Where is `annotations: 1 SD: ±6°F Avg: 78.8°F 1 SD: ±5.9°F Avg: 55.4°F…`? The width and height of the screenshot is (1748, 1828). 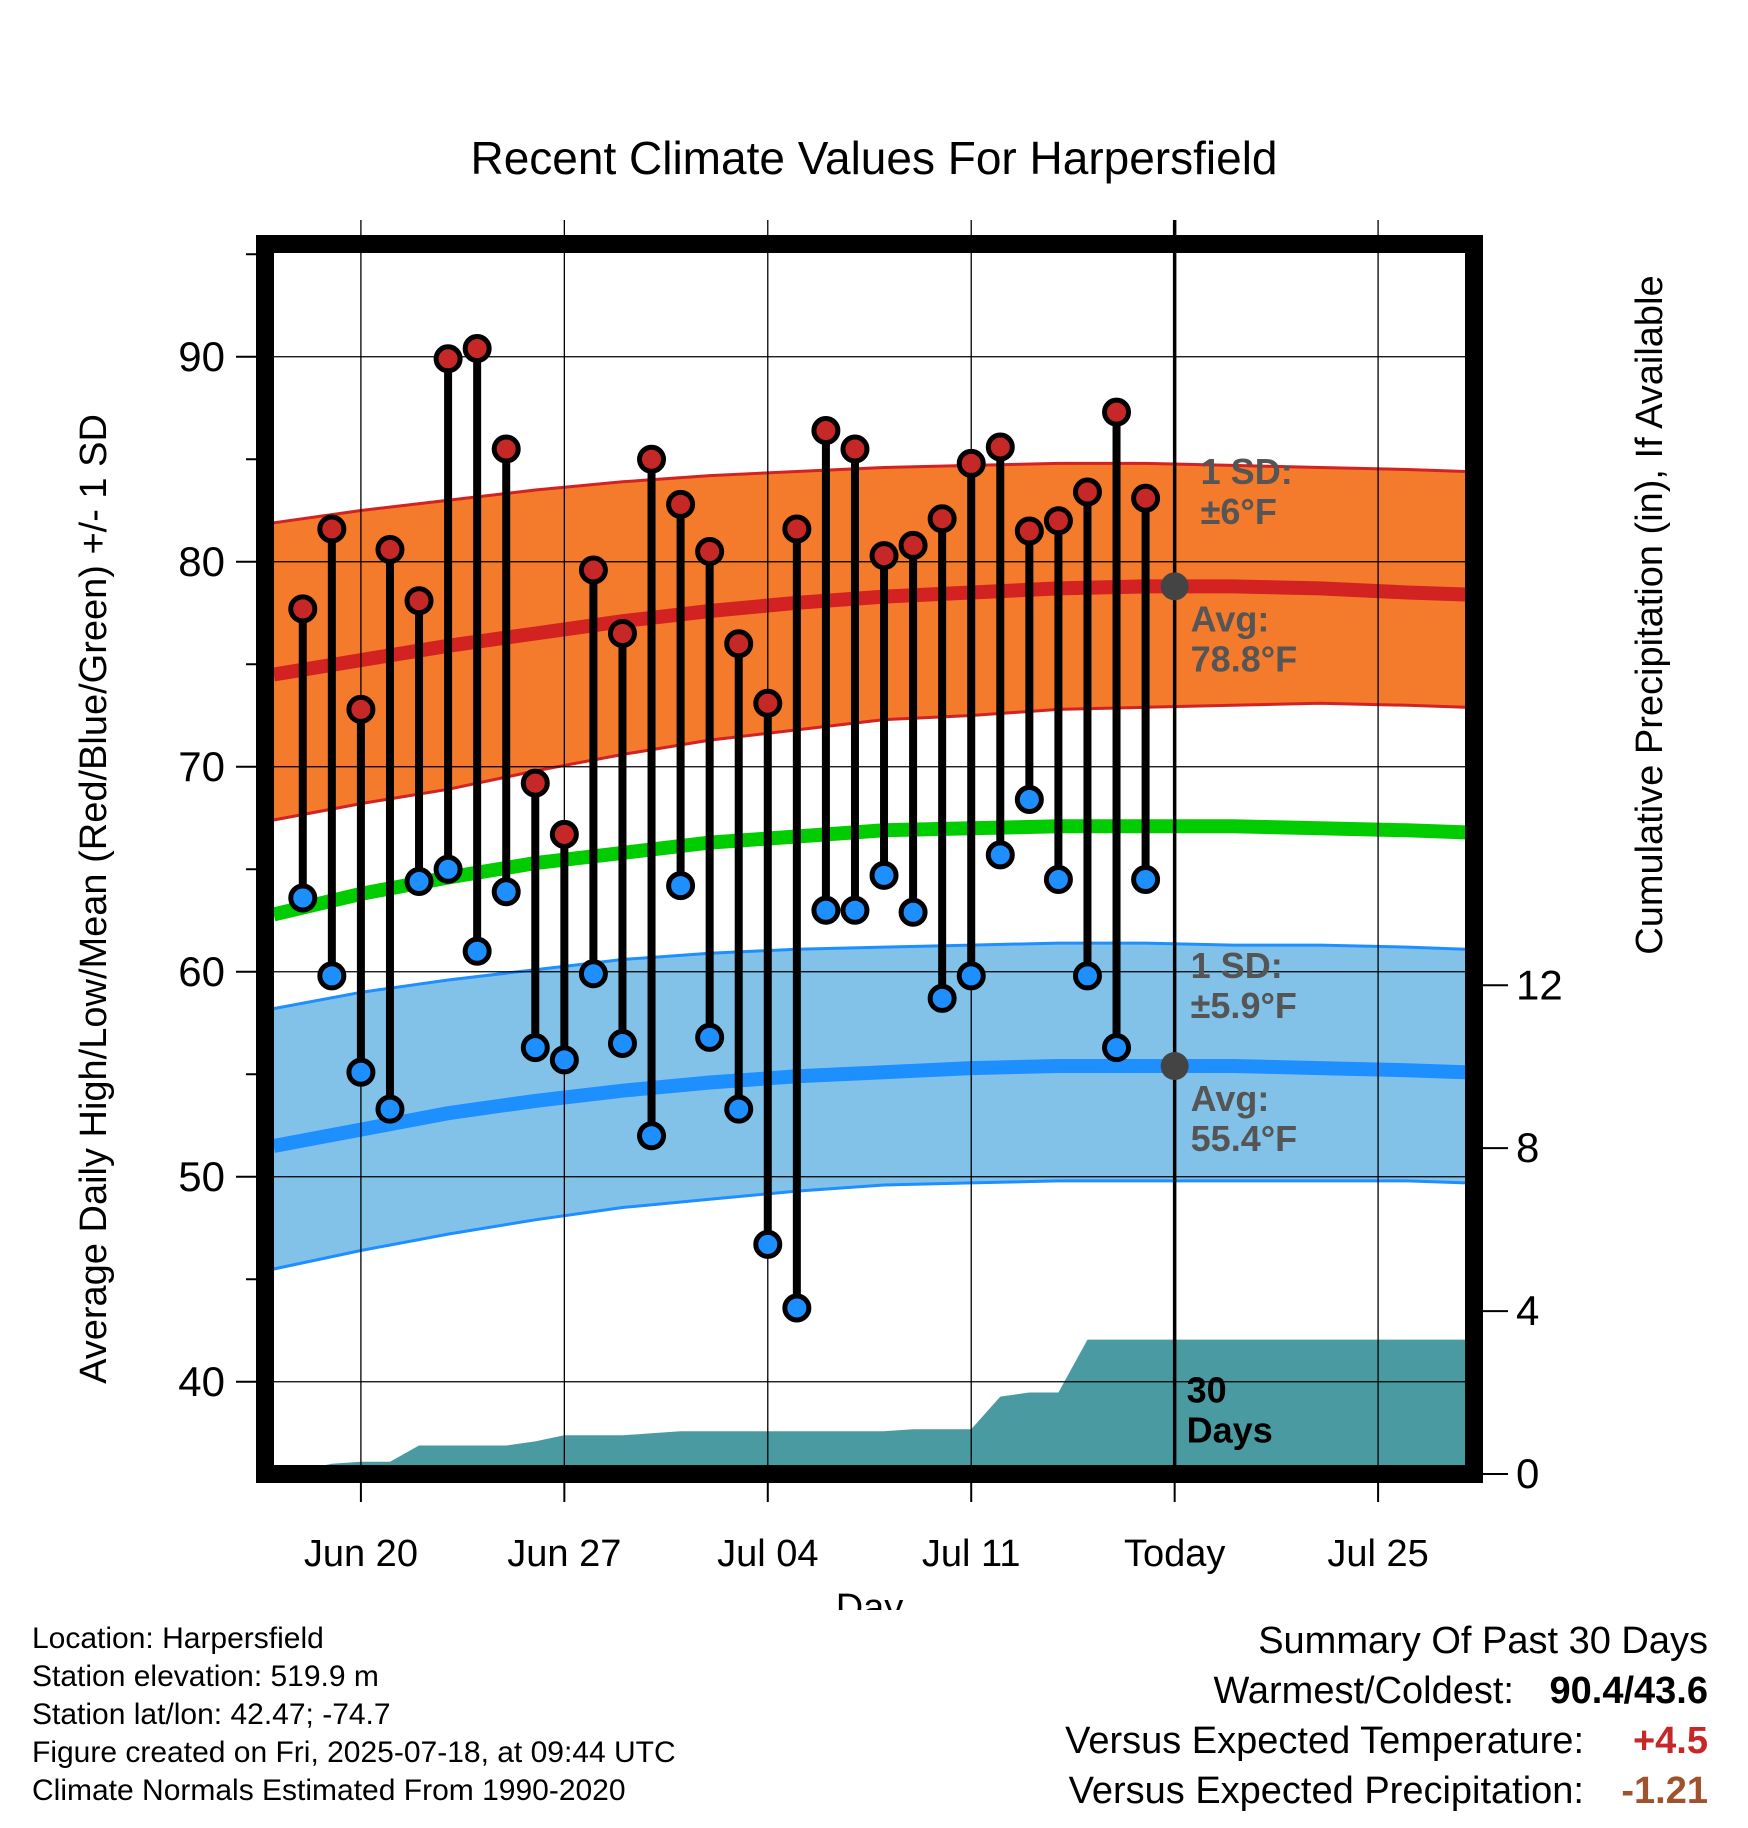
annotations: 1 SD: ±6°F Avg: 78.8°F 1 SD: ±5.9°F Avg: 55.4°F… is located at coordinates (1228, 950).